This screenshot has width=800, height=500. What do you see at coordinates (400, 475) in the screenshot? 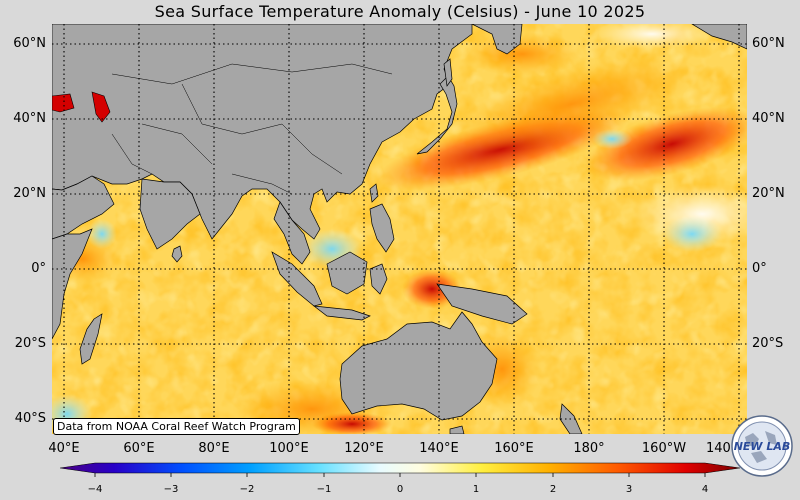
I see `colorbar-tick-marks` at bounding box center [400, 475].